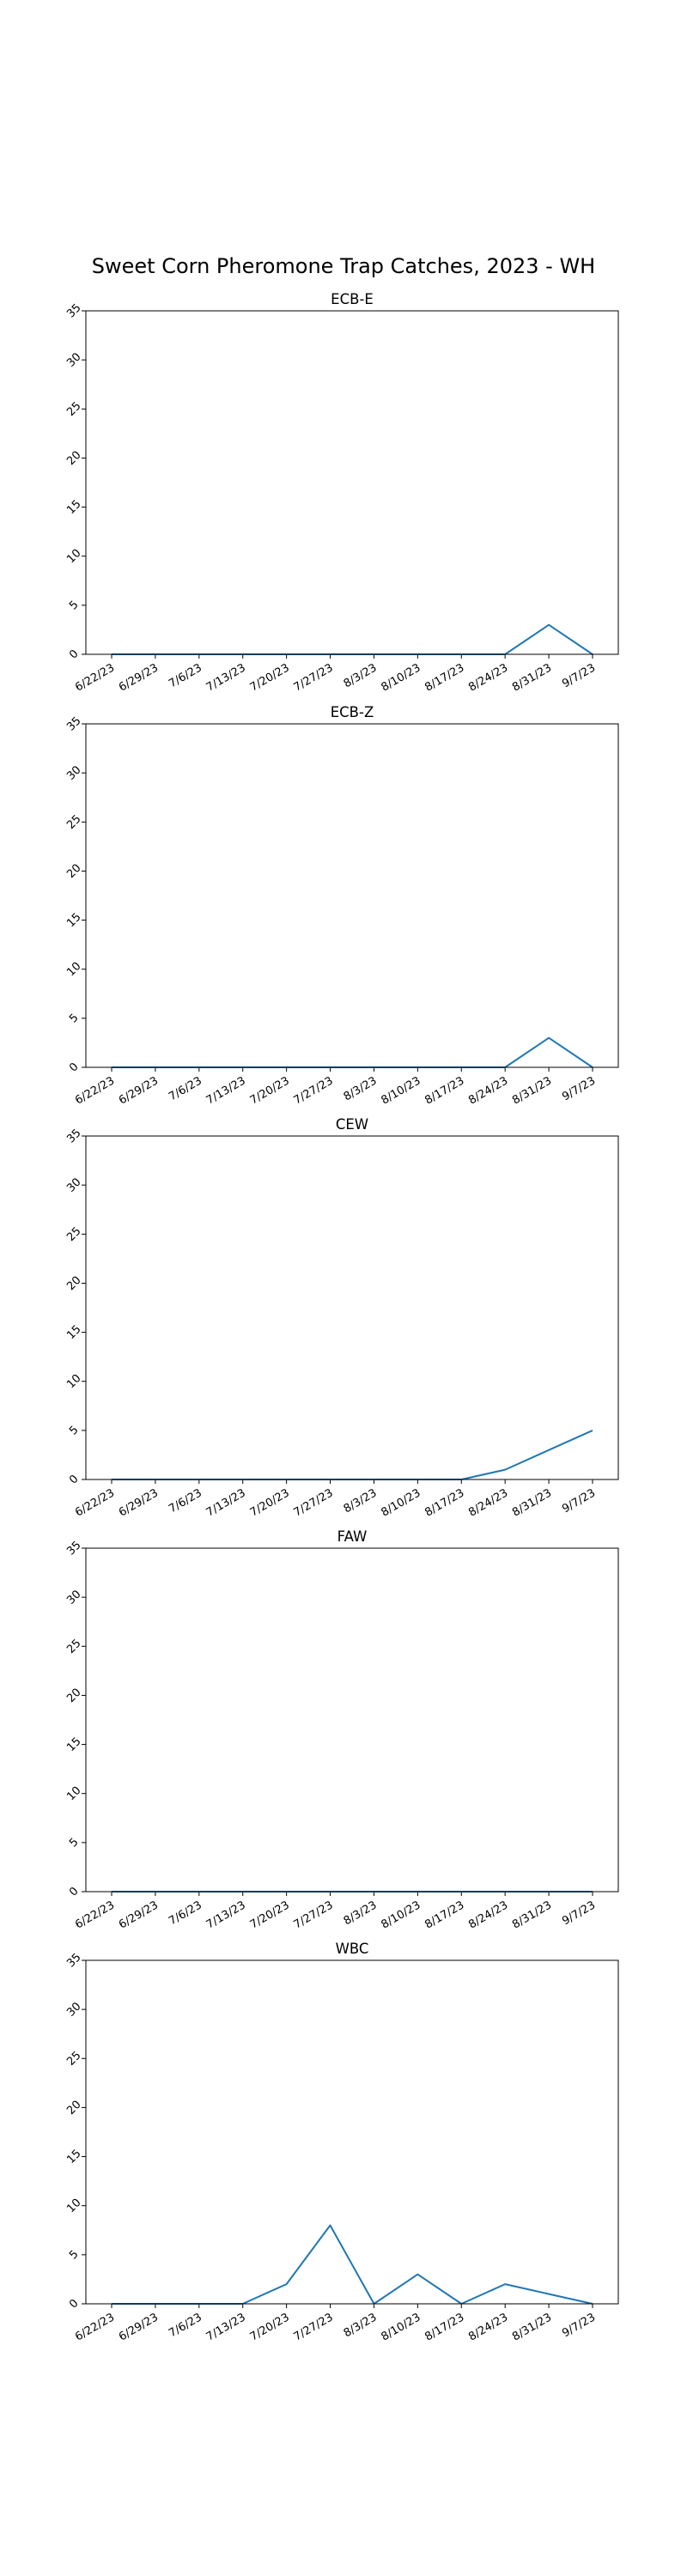  I want to click on chart-title: WBC, so click(352, 1949).